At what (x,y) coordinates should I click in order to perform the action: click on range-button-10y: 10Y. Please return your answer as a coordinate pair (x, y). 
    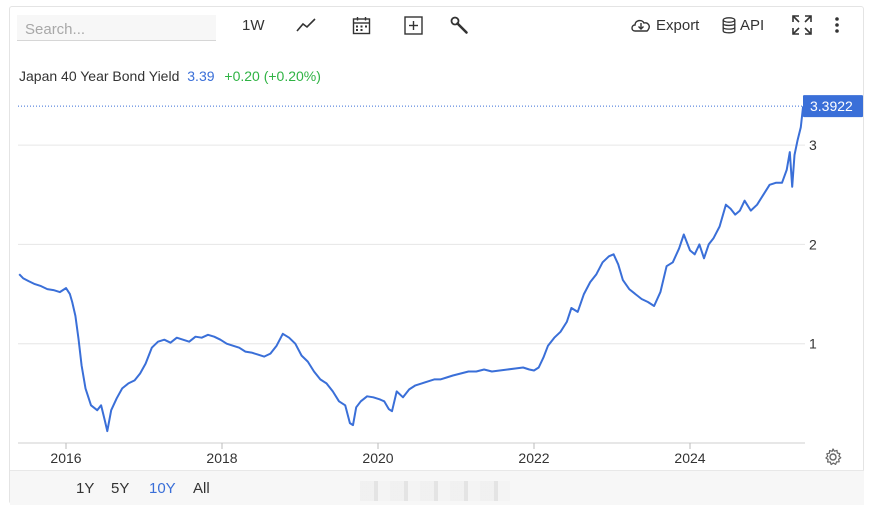
    Looking at the image, I should click on (162, 488).